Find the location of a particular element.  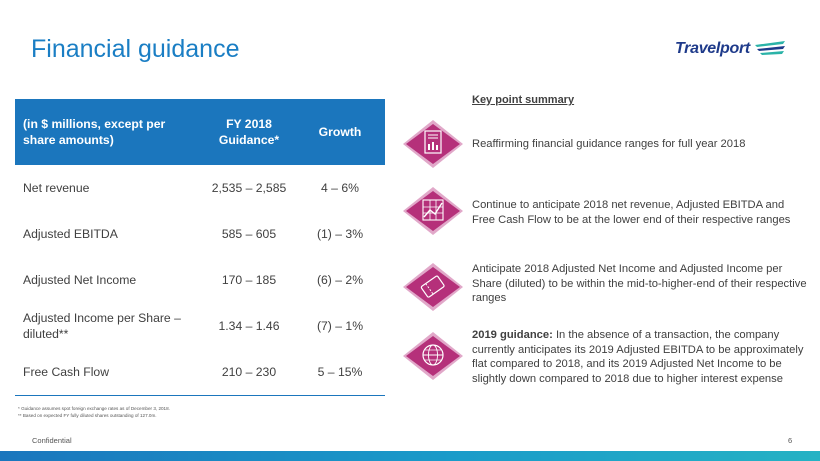

header-guidance: FY 2018 Guidance* is located at coordinates (249, 132).